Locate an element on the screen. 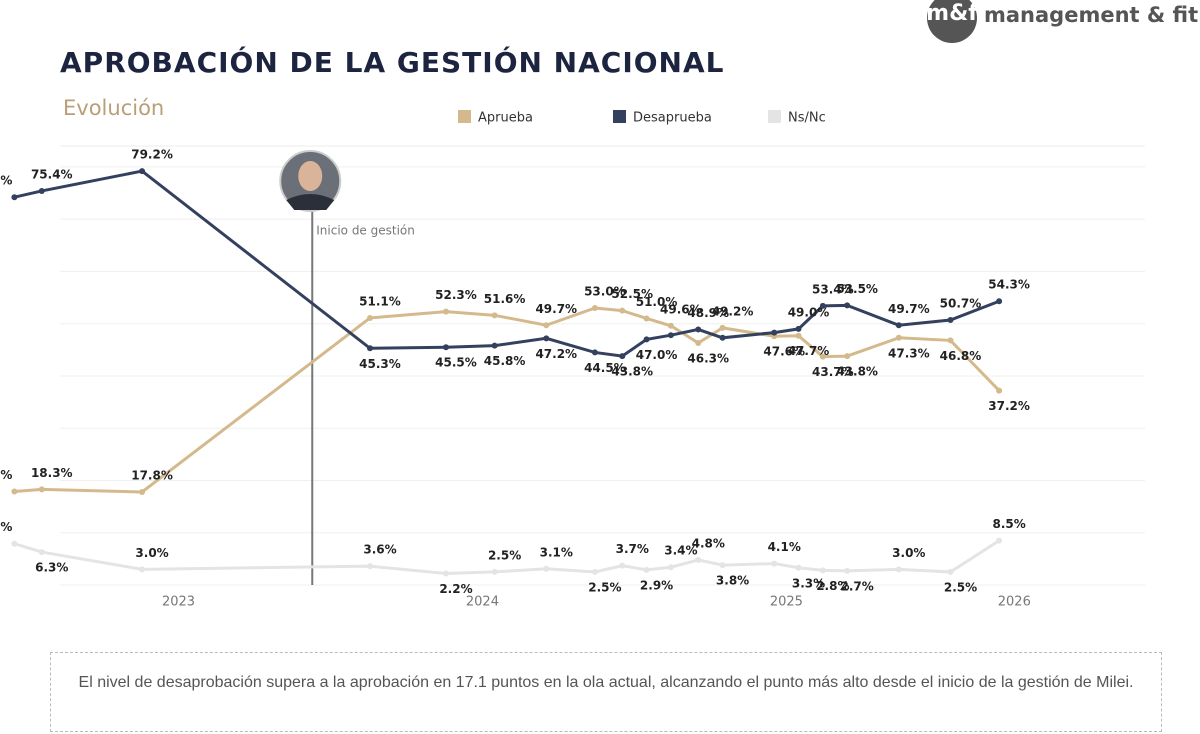  avatar-body is located at coordinates (310, 202).